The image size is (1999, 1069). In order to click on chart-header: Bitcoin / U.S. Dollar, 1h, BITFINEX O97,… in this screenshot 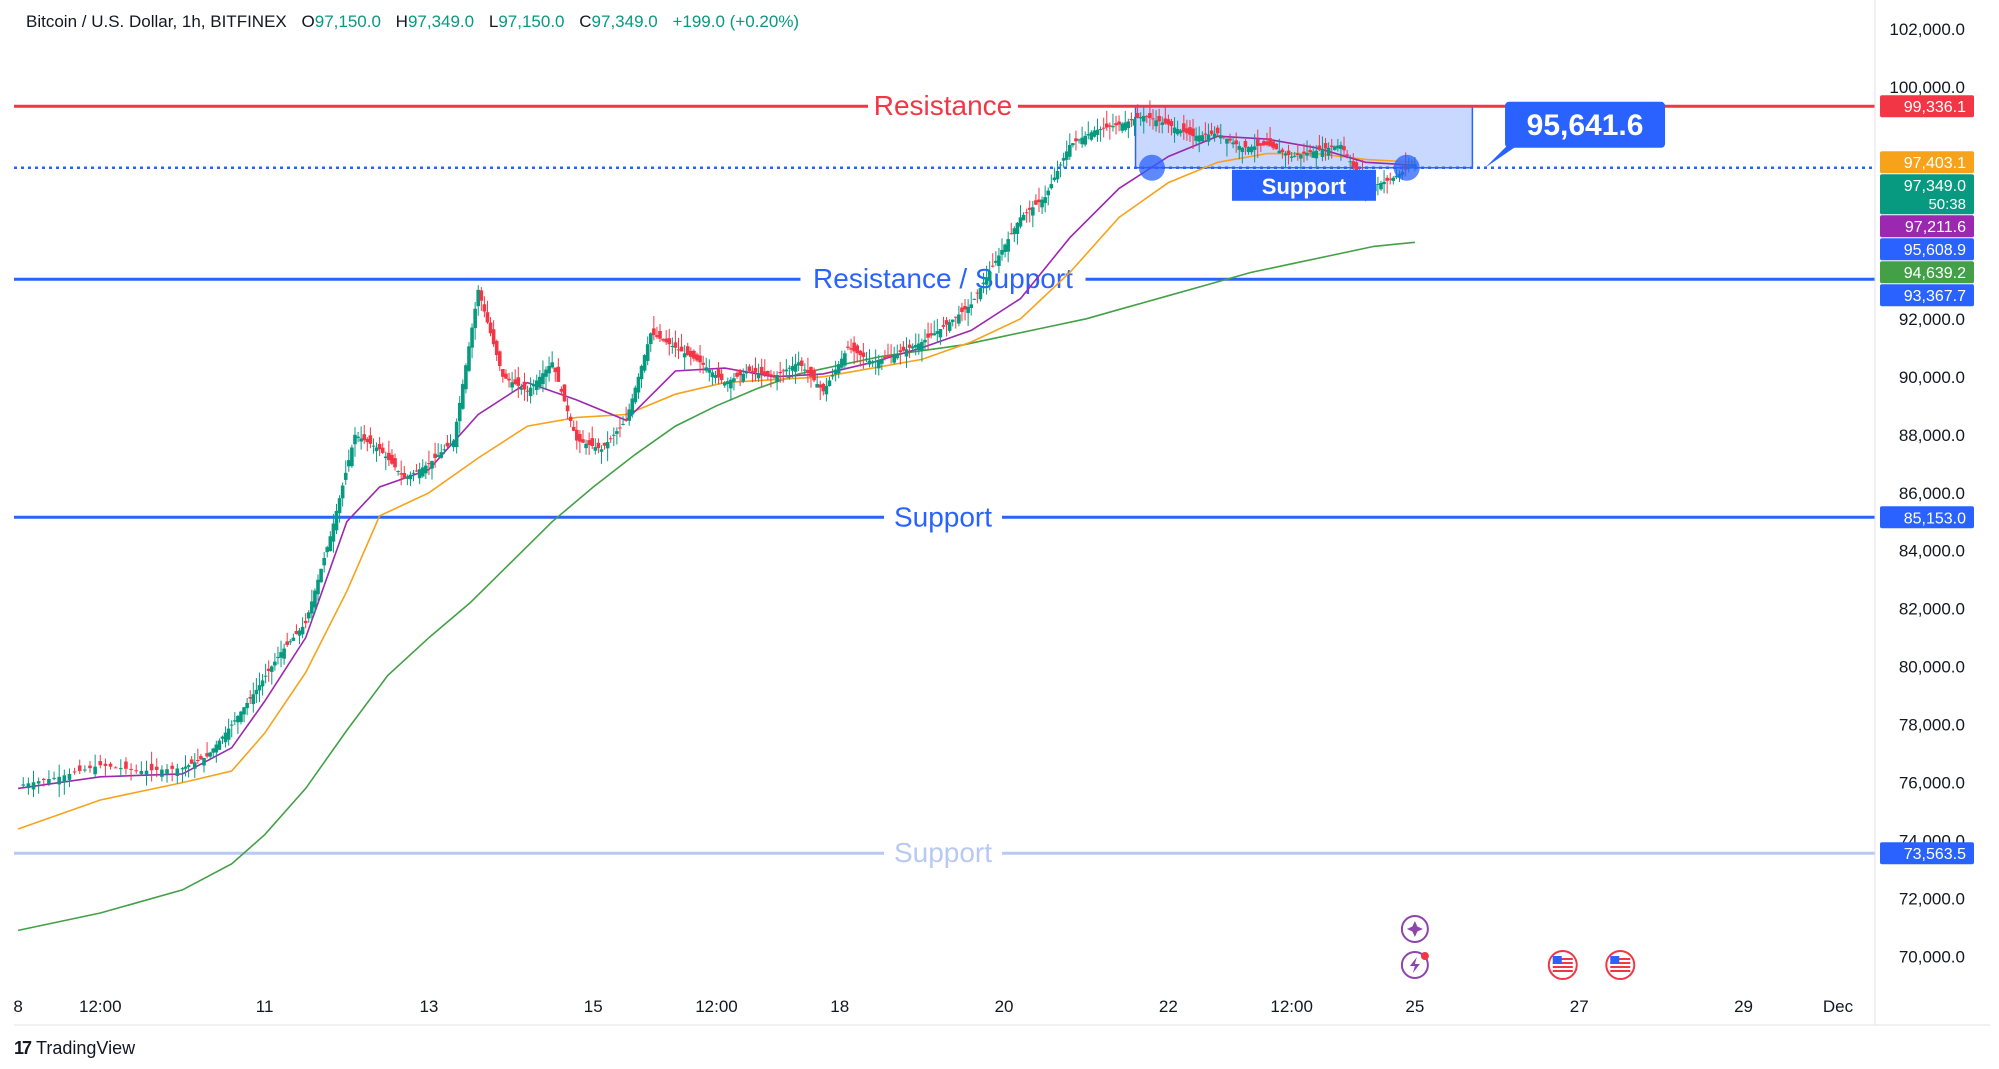, I will do `click(412, 22)`.